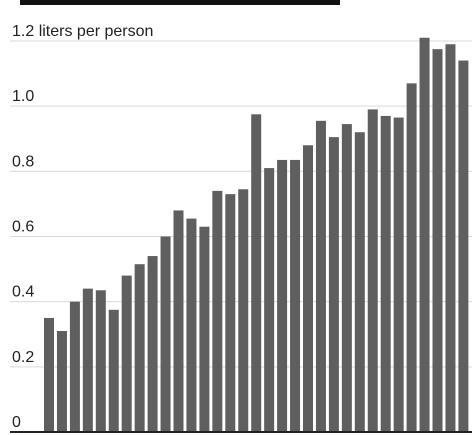 The image size is (472, 435). What do you see at coordinates (23, 292) in the screenshot?
I see `y-tick-label: 0.4` at bounding box center [23, 292].